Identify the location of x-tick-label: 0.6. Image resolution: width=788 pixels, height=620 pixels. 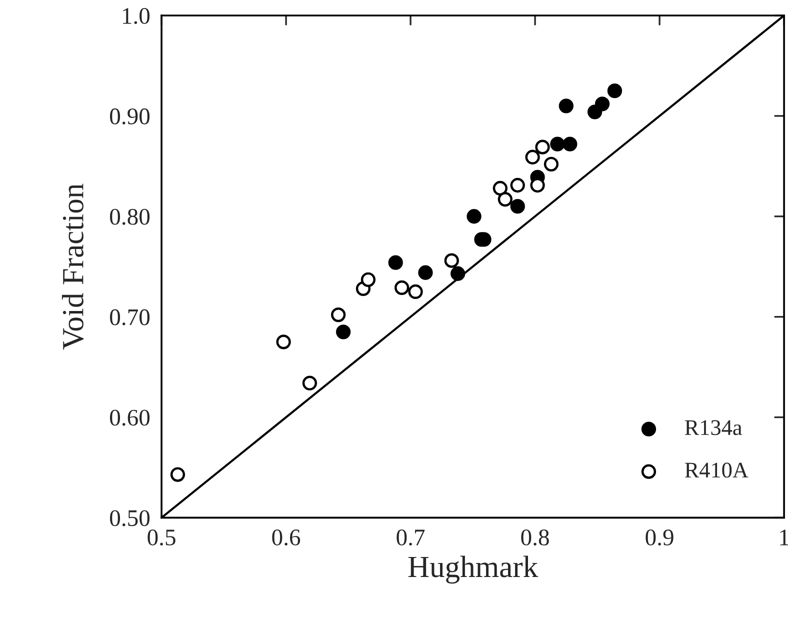
(286, 537).